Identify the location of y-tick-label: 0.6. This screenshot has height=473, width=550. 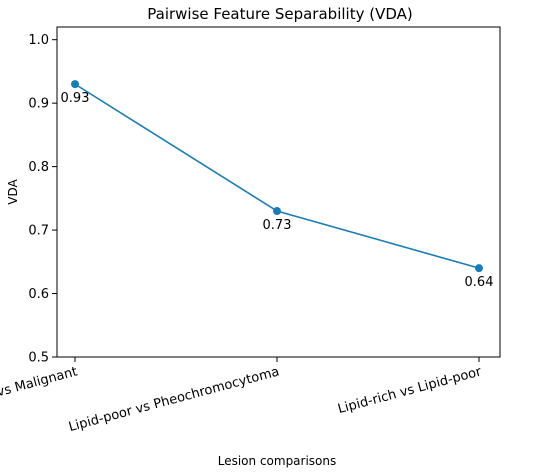
(38, 294).